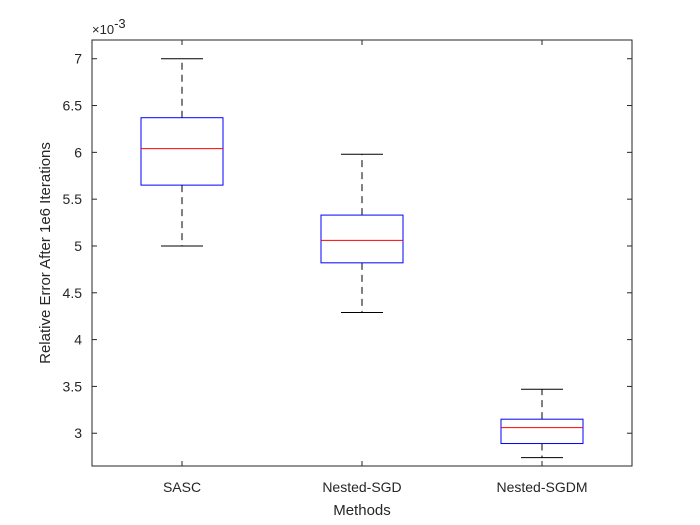  Describe the element at coordinates (541, 487) in the screenshot. I see `x-tick-label: Nested-SGDM` at that location.